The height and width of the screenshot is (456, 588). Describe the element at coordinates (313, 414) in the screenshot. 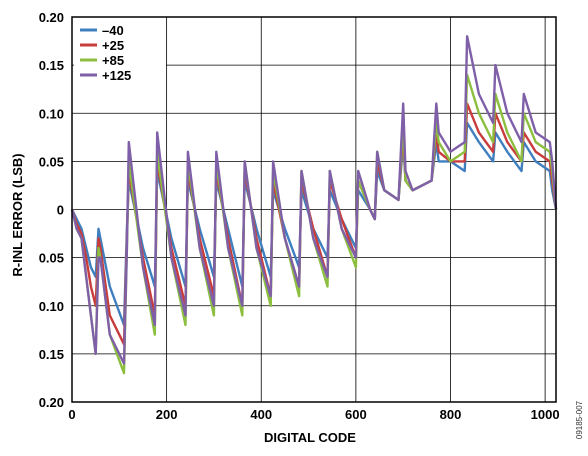

I see `x-tick-labels: 0 200 400 600 800 1000` at that location.